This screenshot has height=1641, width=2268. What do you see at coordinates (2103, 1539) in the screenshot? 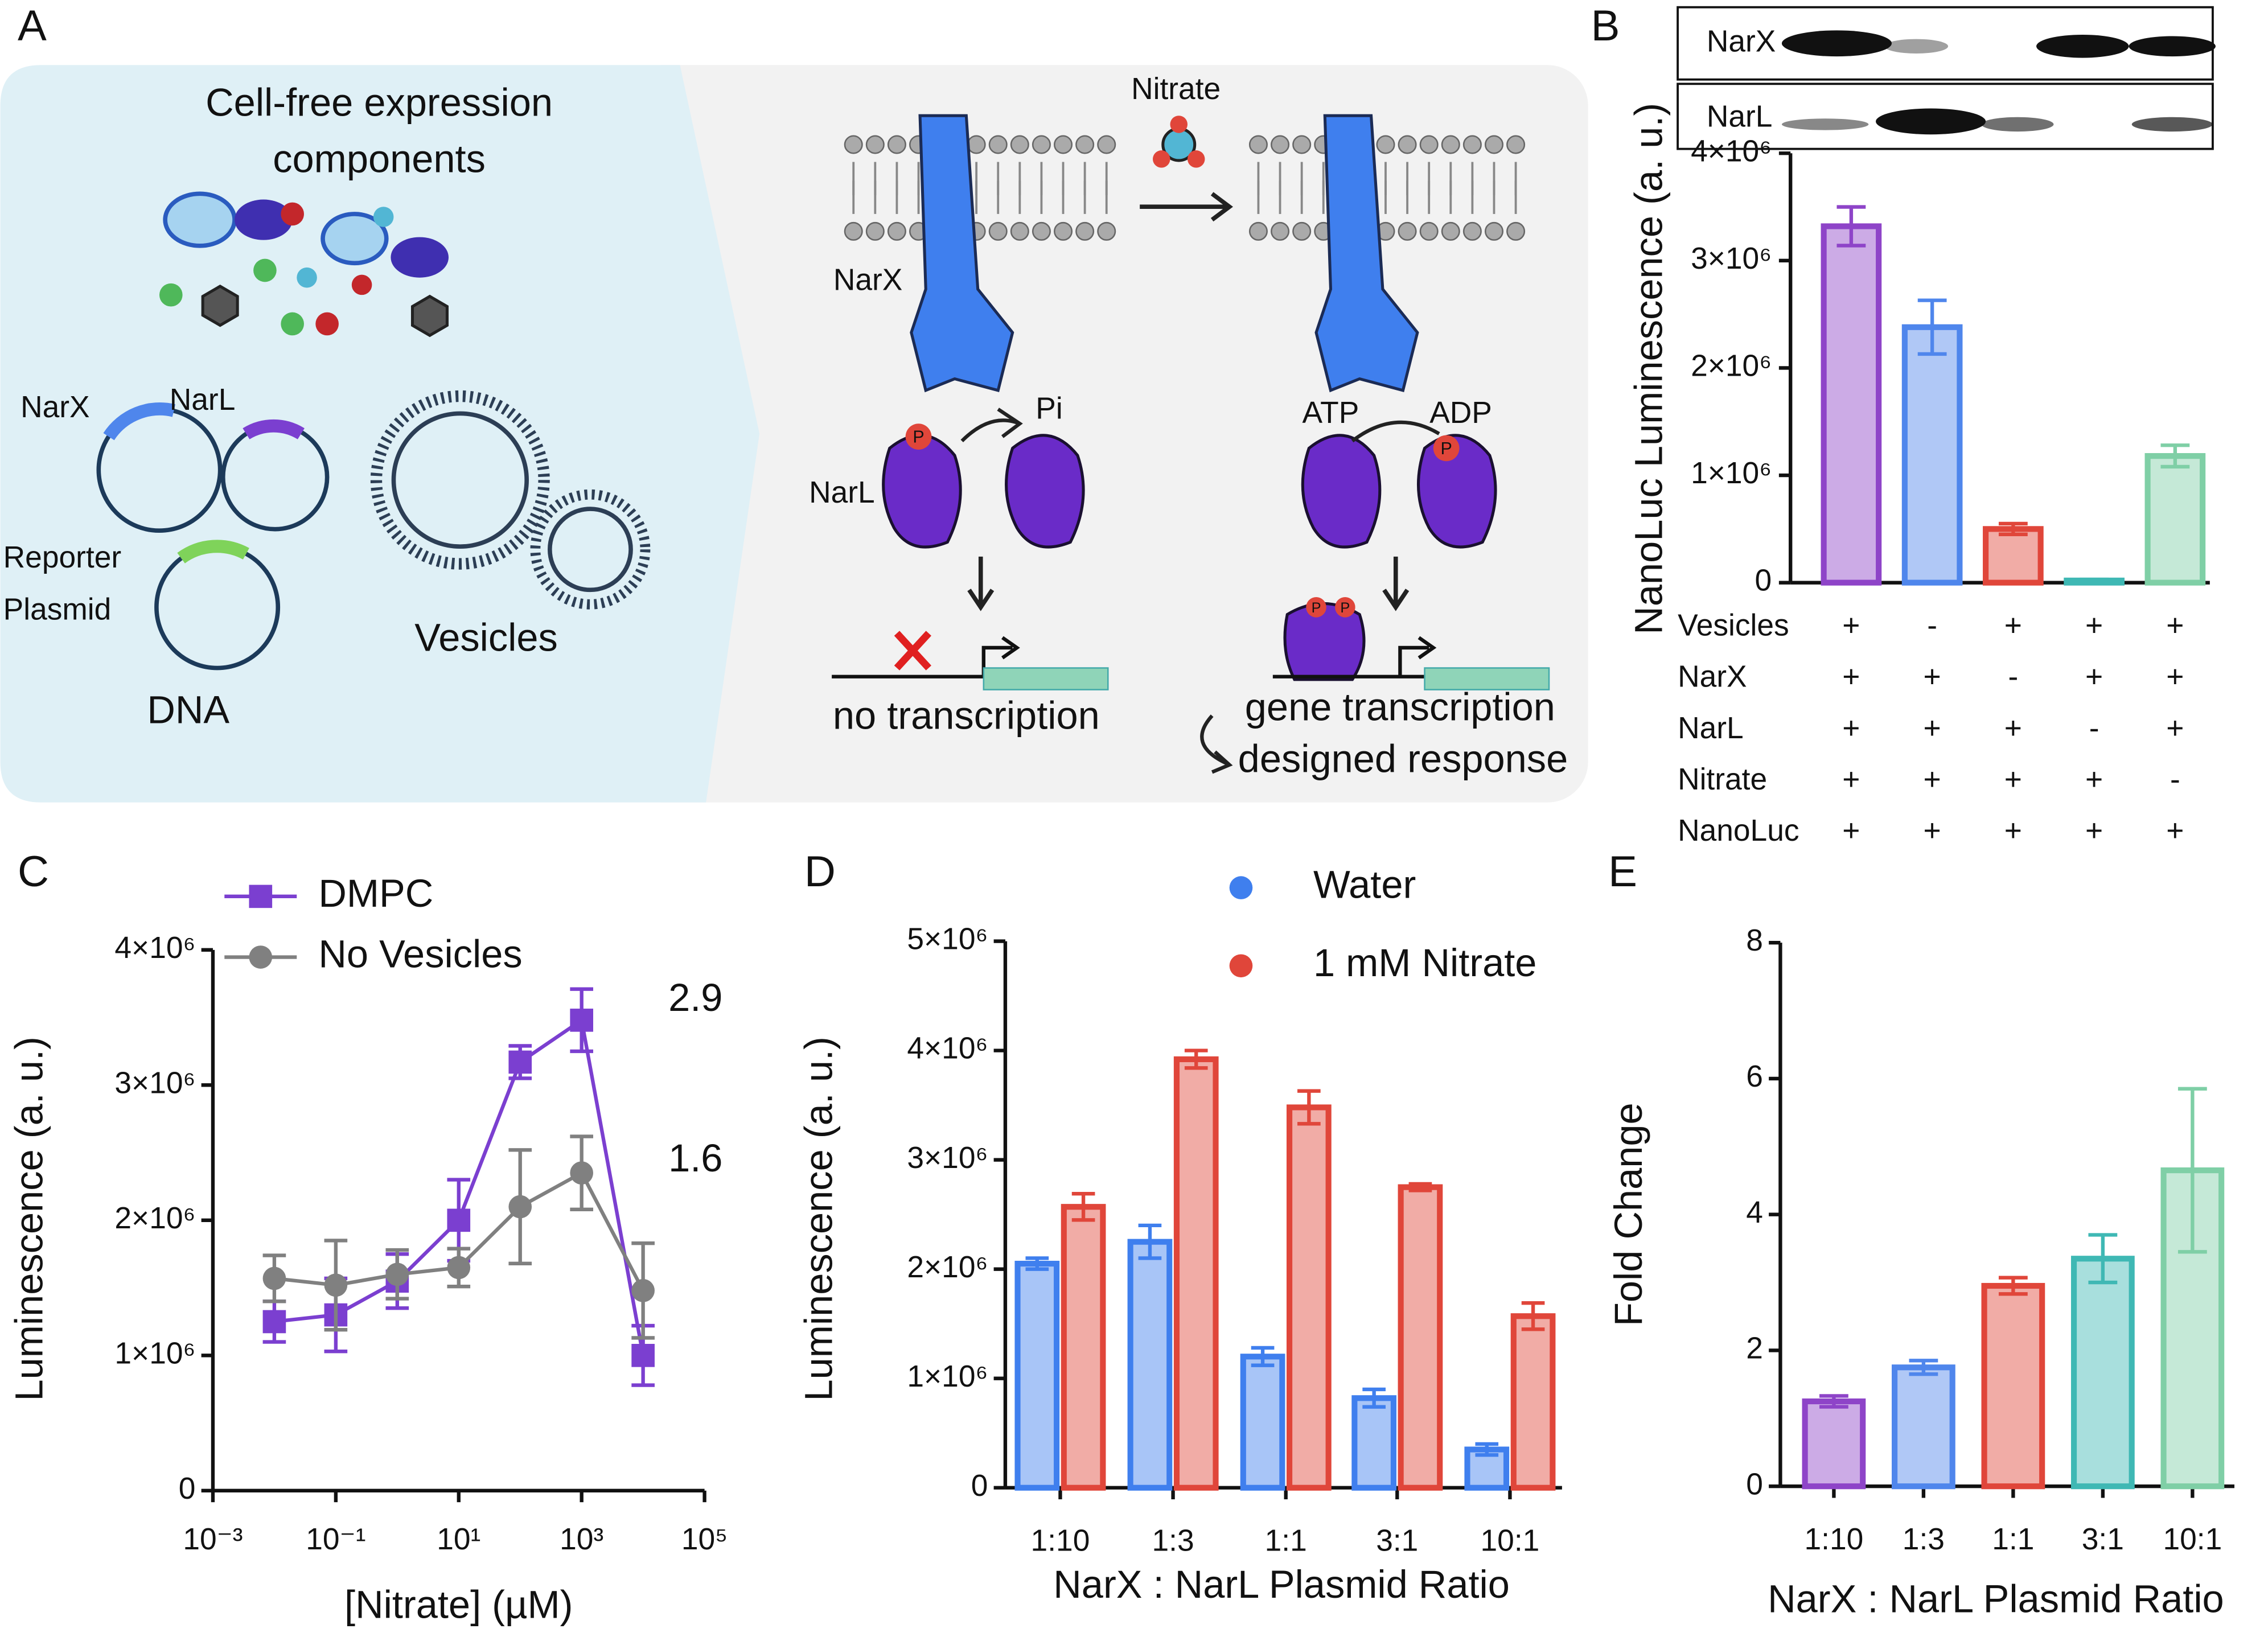
I see `x-tick-label: 3:1` at bounding box center [2103, 1539].